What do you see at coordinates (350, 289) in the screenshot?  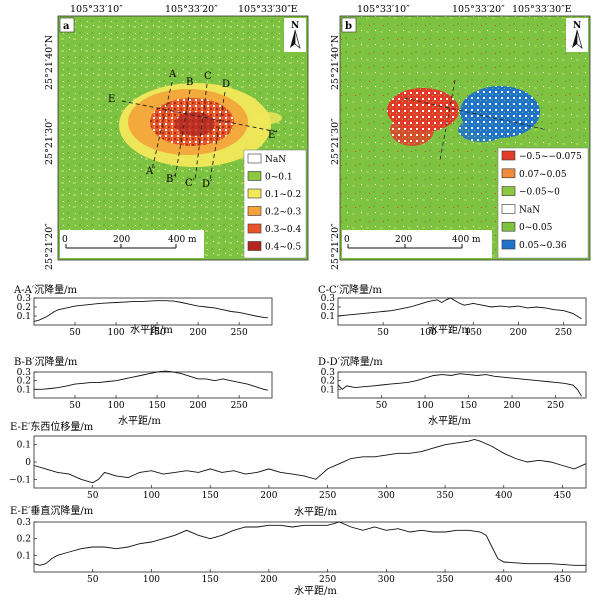 I see `chart-title: C-C′沉降量/m` at bounding box center [350, 289].